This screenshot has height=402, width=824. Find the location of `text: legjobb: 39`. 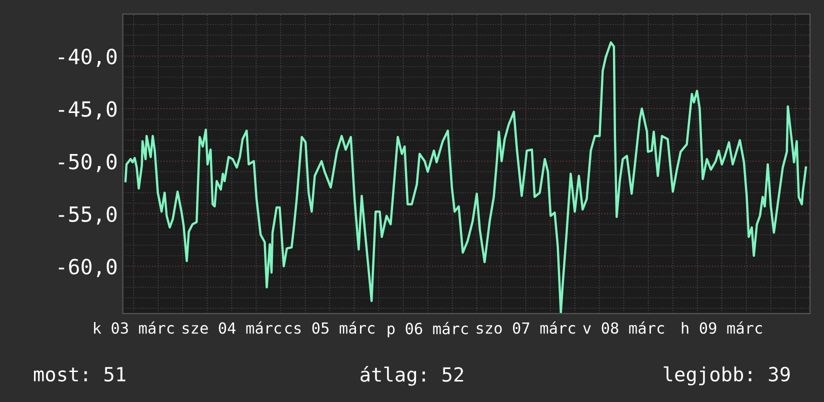

text: legjobb: 39 is located at coordinates (727, 376).